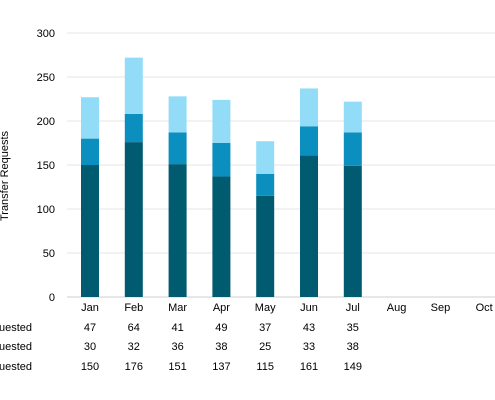  I want to click on x-tick-label-jan: Jan, so click(90, 308).